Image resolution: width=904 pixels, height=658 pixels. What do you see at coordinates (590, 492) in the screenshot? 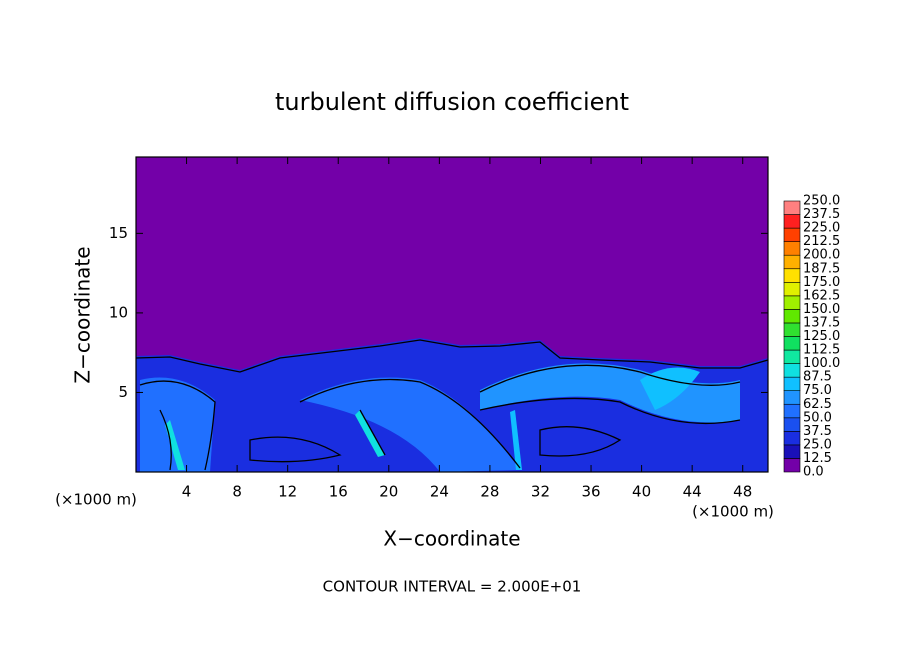
I see `x-tick-label: 36` at bounding box center [590, 492].